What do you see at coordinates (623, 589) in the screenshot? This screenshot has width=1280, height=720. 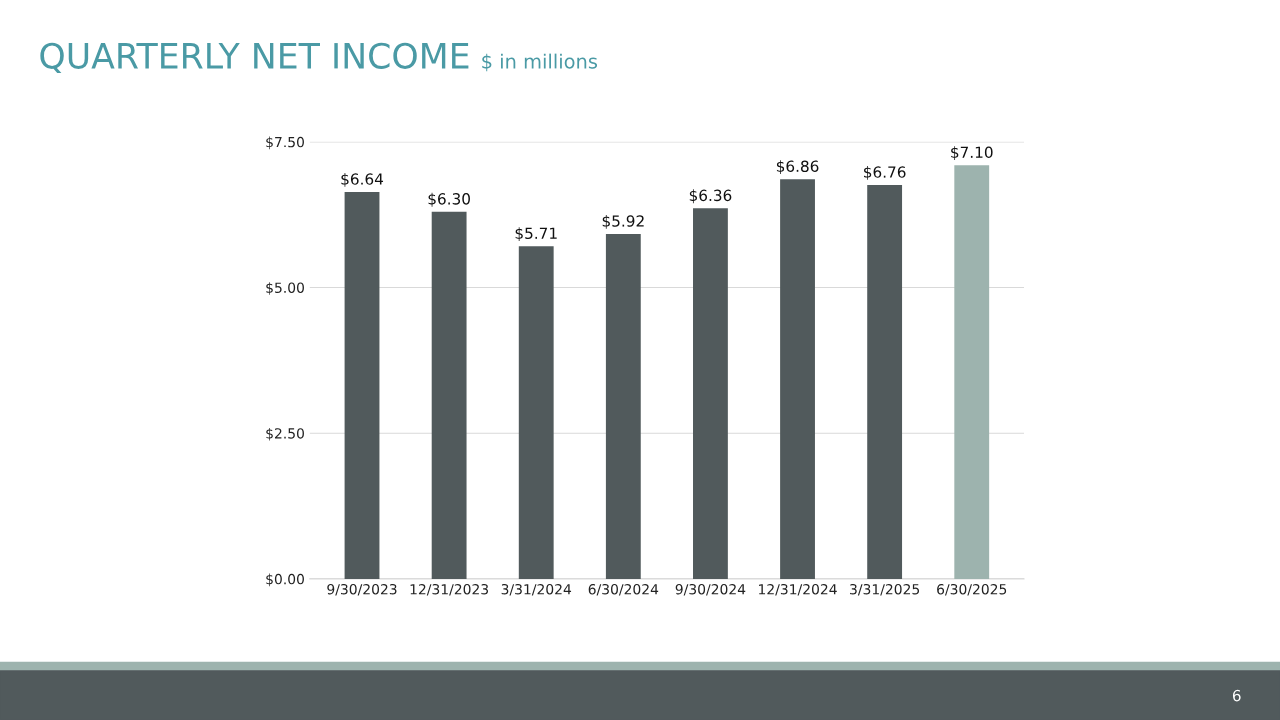 I see `x-tick-label: 6/30/2024` at bounding box center [623, 589].